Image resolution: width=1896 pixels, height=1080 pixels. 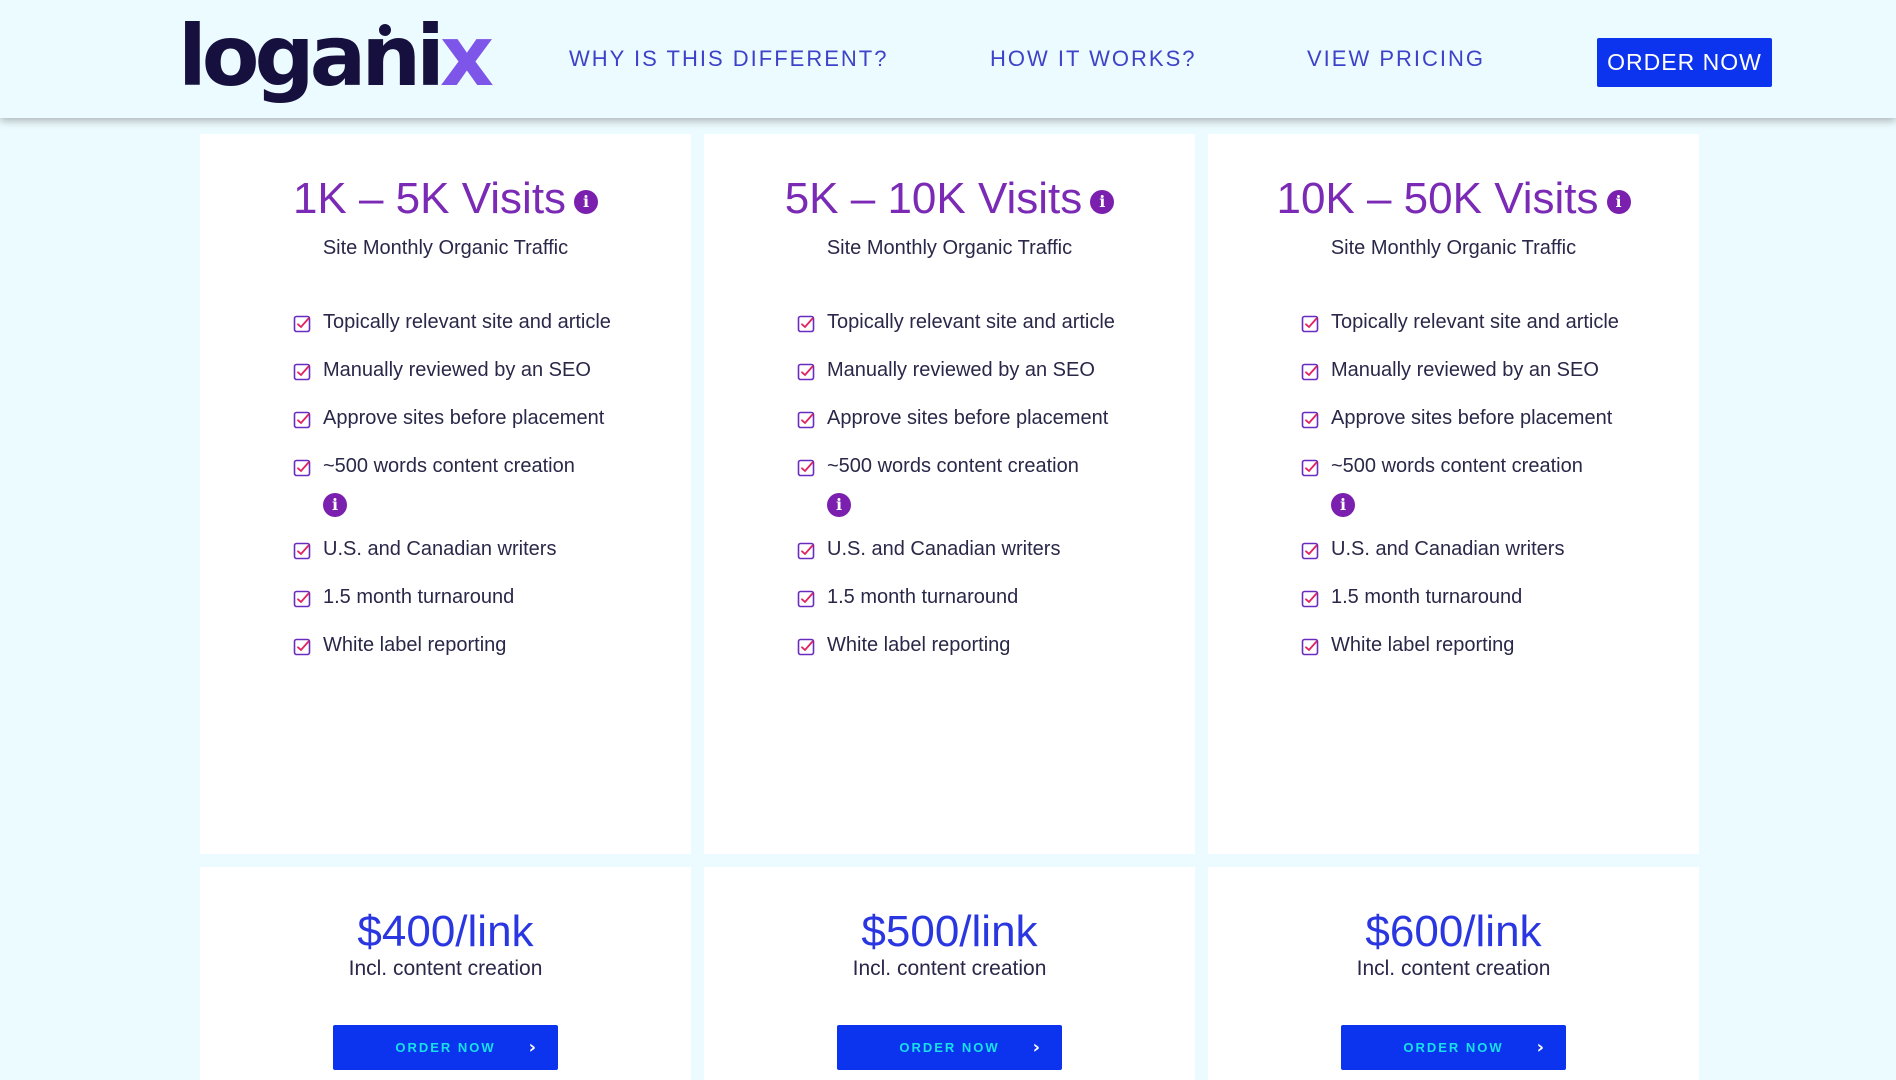 I want to click on plan-title-text: 10K – 50K Visits, so click(x=1437, y=198).